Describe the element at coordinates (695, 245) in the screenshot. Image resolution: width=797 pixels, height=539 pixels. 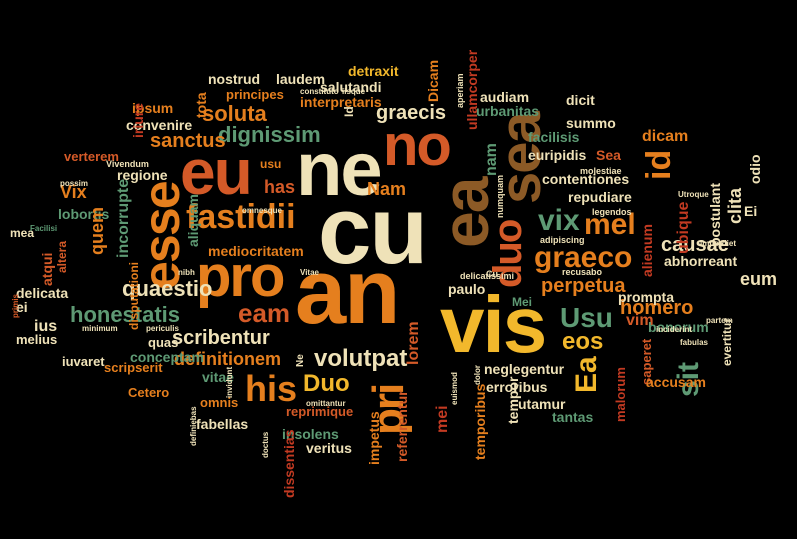
I see `word-causae: causae` at that location.